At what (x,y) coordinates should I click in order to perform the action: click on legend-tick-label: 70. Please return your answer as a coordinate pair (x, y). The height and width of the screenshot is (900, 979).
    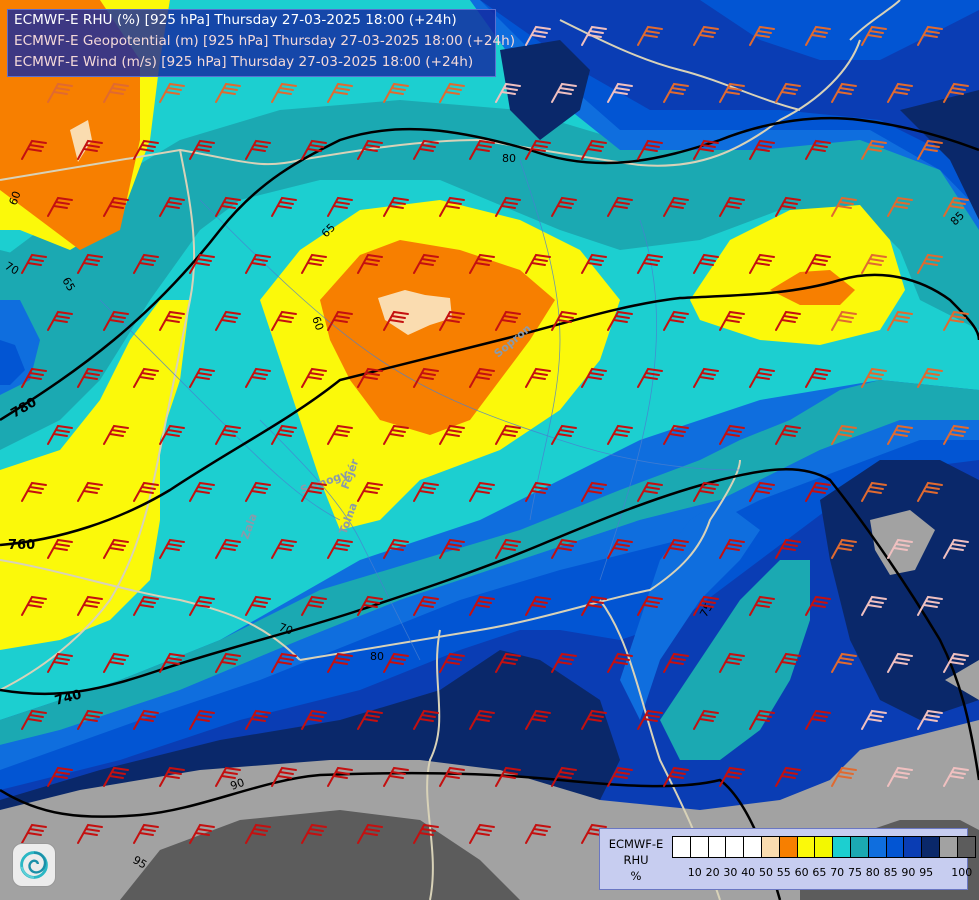
    Looking at the image, I should click on (837, 872).